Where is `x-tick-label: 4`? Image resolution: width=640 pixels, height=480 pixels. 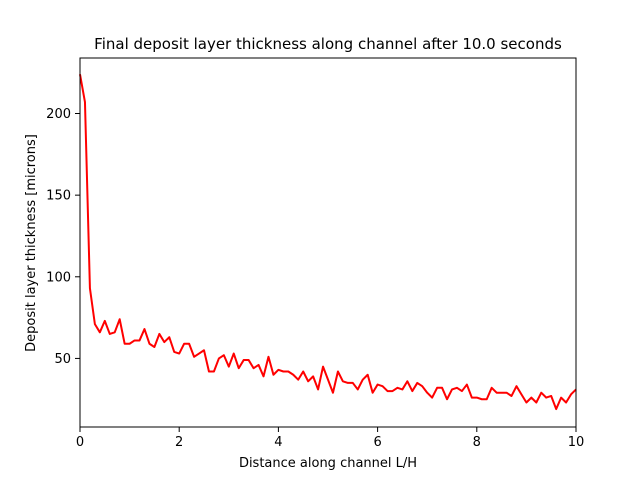 x-tick-label: 4 is located at coordinates (278, 442).